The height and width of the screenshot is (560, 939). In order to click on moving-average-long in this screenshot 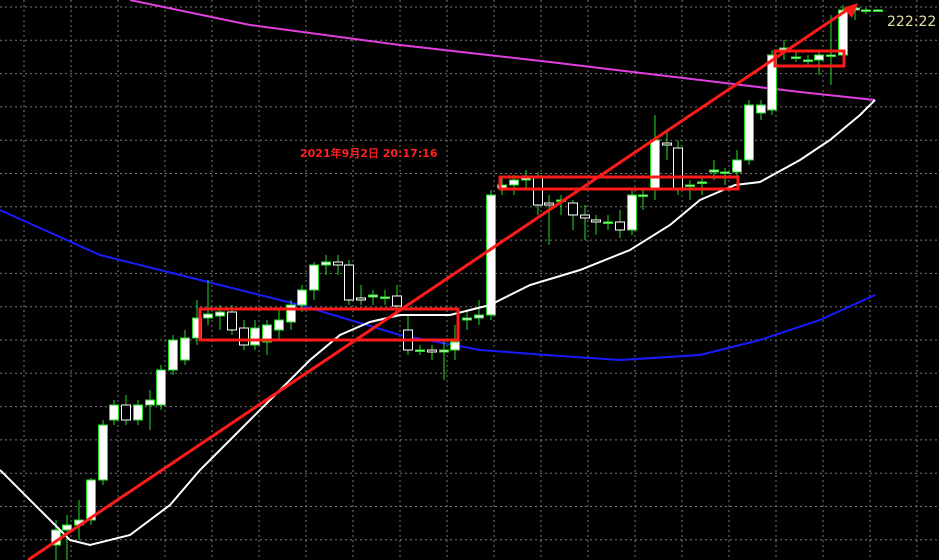, I will do `click(502, 50)`.